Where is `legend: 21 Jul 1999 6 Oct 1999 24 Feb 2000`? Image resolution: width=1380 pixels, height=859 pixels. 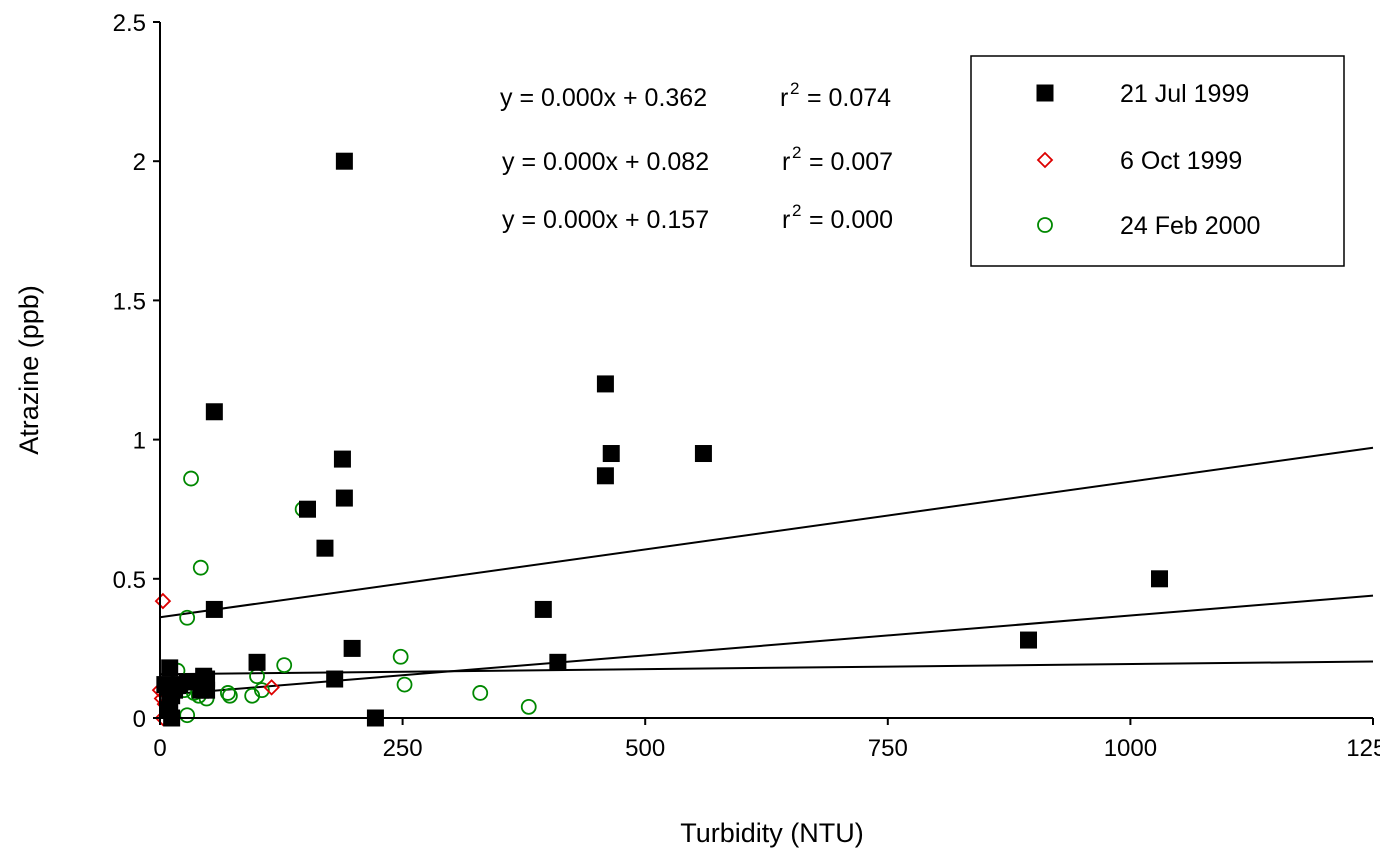 legend: 21 Jul 1999 6 Oct 1999 24 Feb 2000 is located at coordinates (1157, 161).